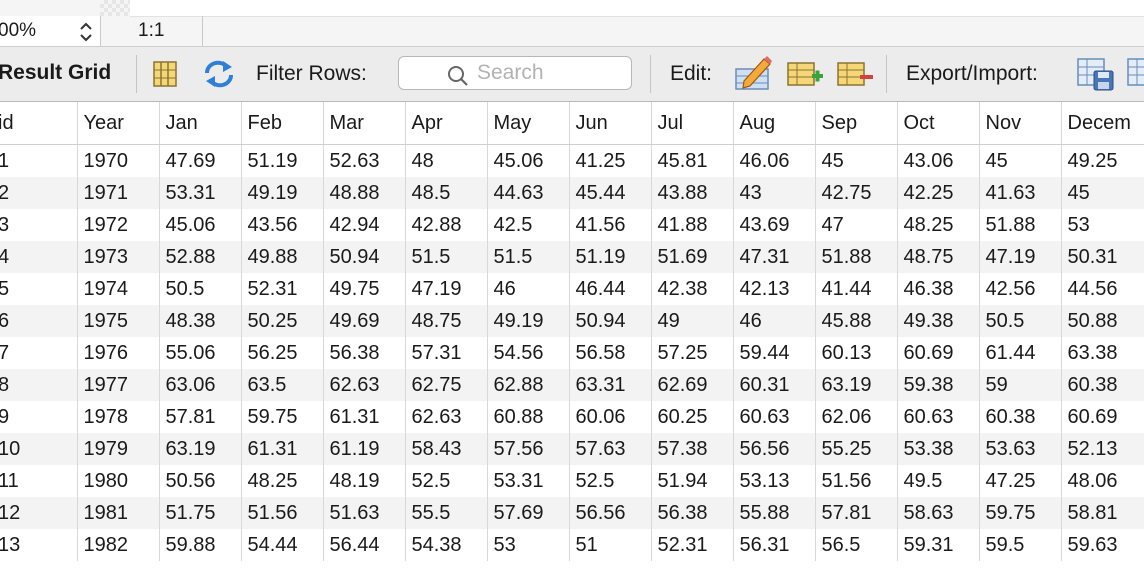  What do you see at coordinates (118, 385) in the screenshot?
I see `table-cell: 1977` at bounding box center [118, 385].